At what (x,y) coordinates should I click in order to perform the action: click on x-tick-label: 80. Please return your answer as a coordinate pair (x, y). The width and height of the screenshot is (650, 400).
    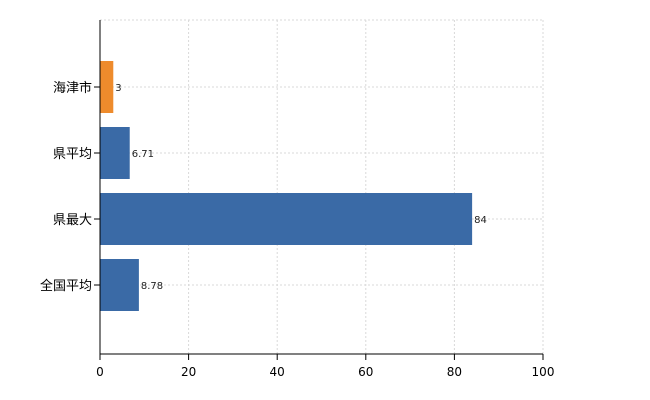
    Looking at the image, I should click on (454, 372).